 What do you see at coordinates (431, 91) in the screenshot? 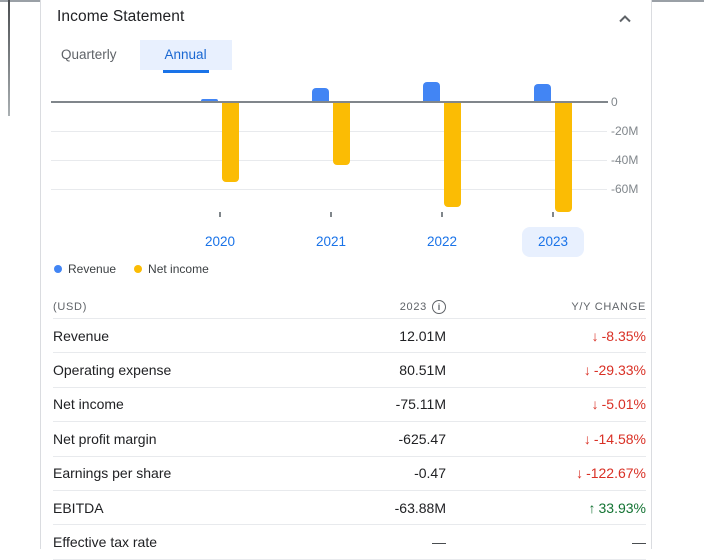
I see `revenue-bar-2022` at bounding box center [431, 91].